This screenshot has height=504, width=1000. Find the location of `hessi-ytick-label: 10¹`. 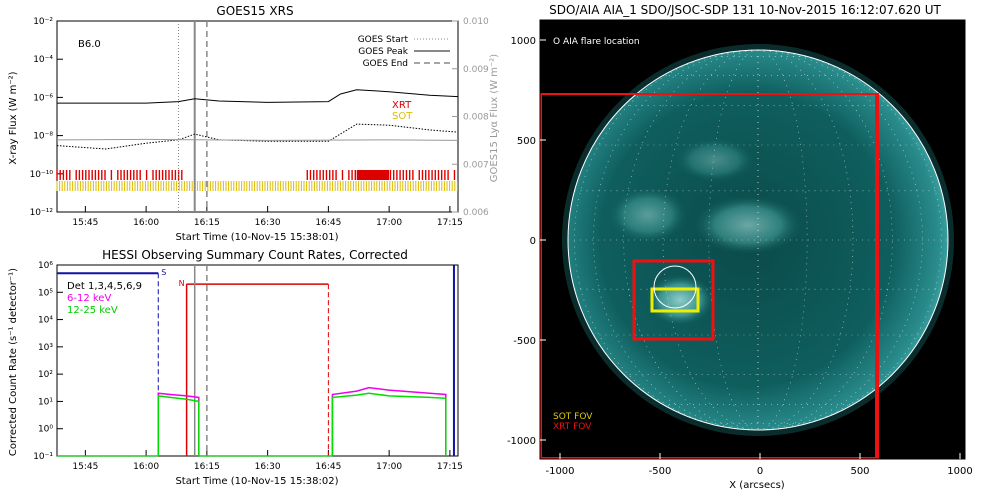

hessi-ytick-label: 10¹ is located at coordinates (45, 402).